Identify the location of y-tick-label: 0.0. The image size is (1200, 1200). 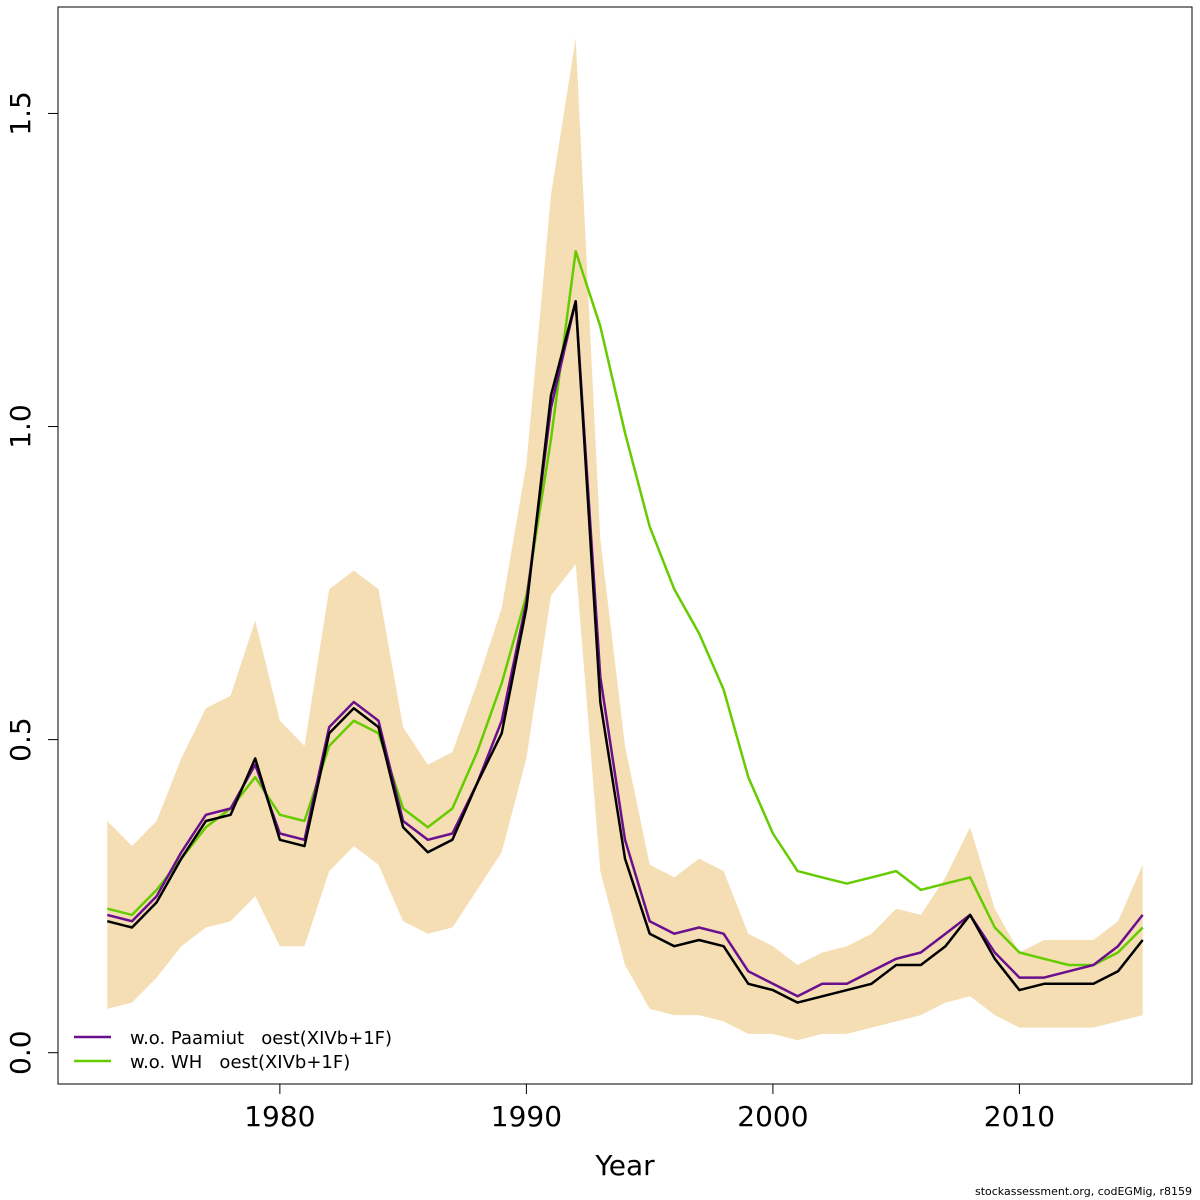
(20, 1052).